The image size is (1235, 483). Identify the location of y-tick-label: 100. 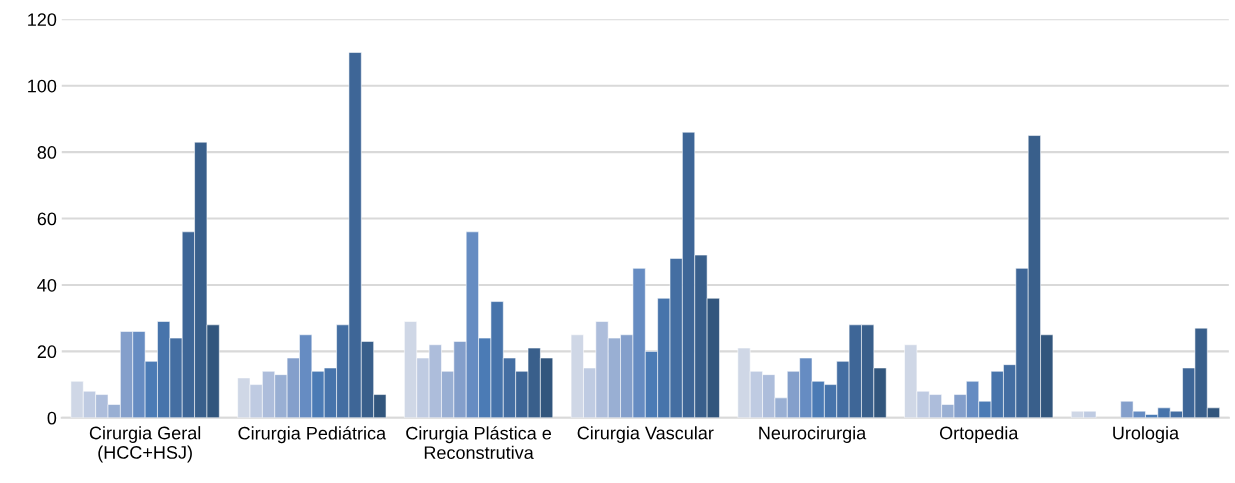
(42, 86).